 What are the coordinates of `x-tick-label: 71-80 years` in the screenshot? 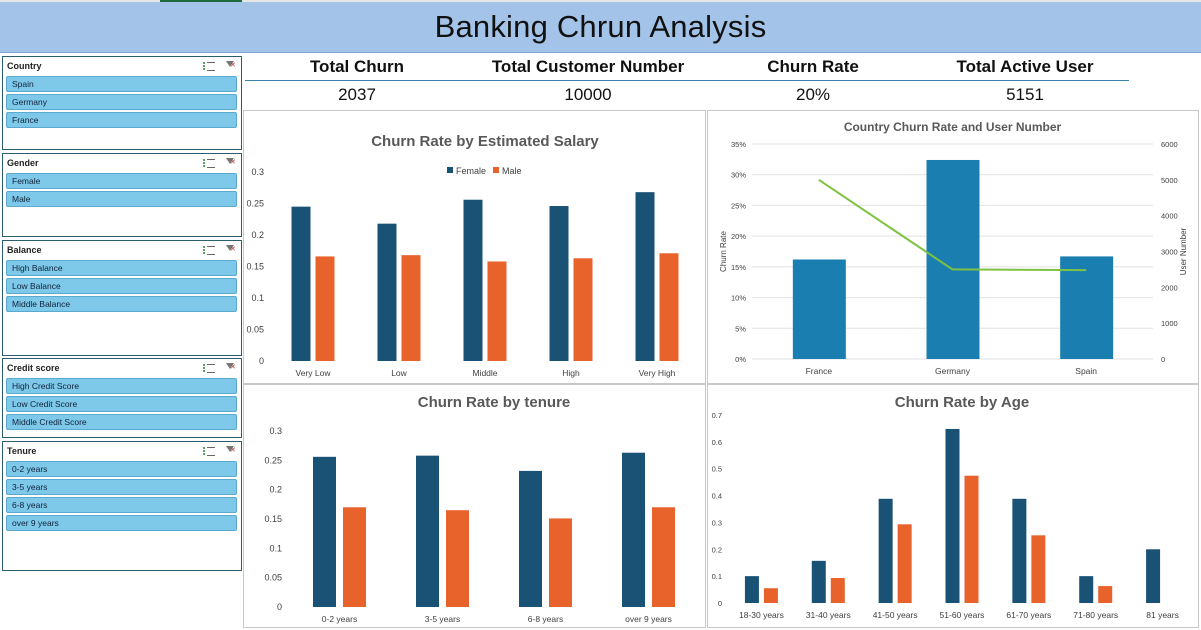 It's located at (1095, 615).